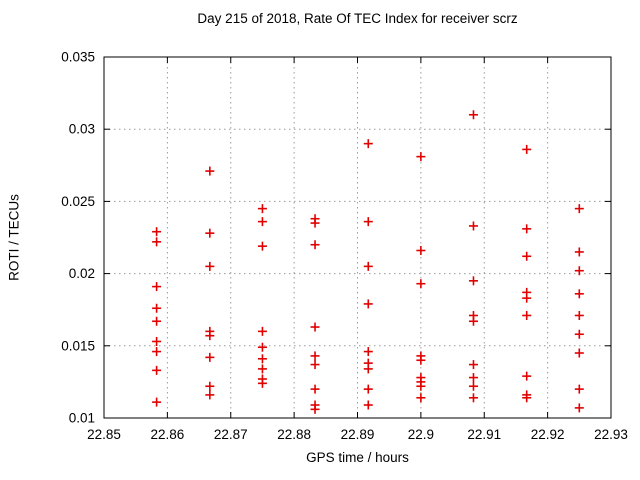 The height and width of the screenshot is (480, 640). Describe the element at coordinates (231, 434) in the screenshot. I see `x-tick-label: 22.87` at that location.